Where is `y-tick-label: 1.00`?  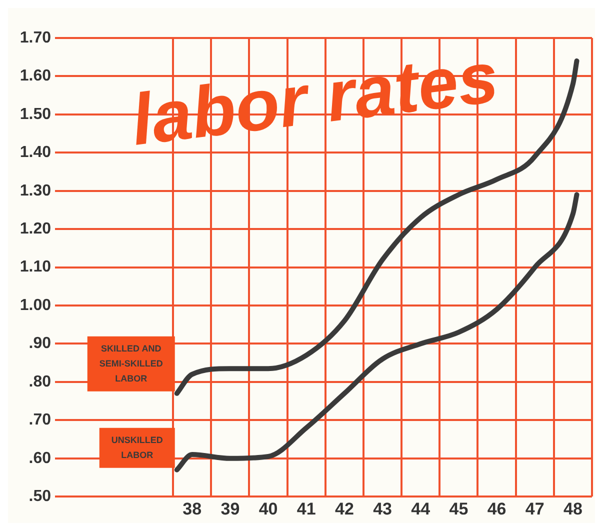 y-tick-label: 1.00 is located at coordinates (36, 305).